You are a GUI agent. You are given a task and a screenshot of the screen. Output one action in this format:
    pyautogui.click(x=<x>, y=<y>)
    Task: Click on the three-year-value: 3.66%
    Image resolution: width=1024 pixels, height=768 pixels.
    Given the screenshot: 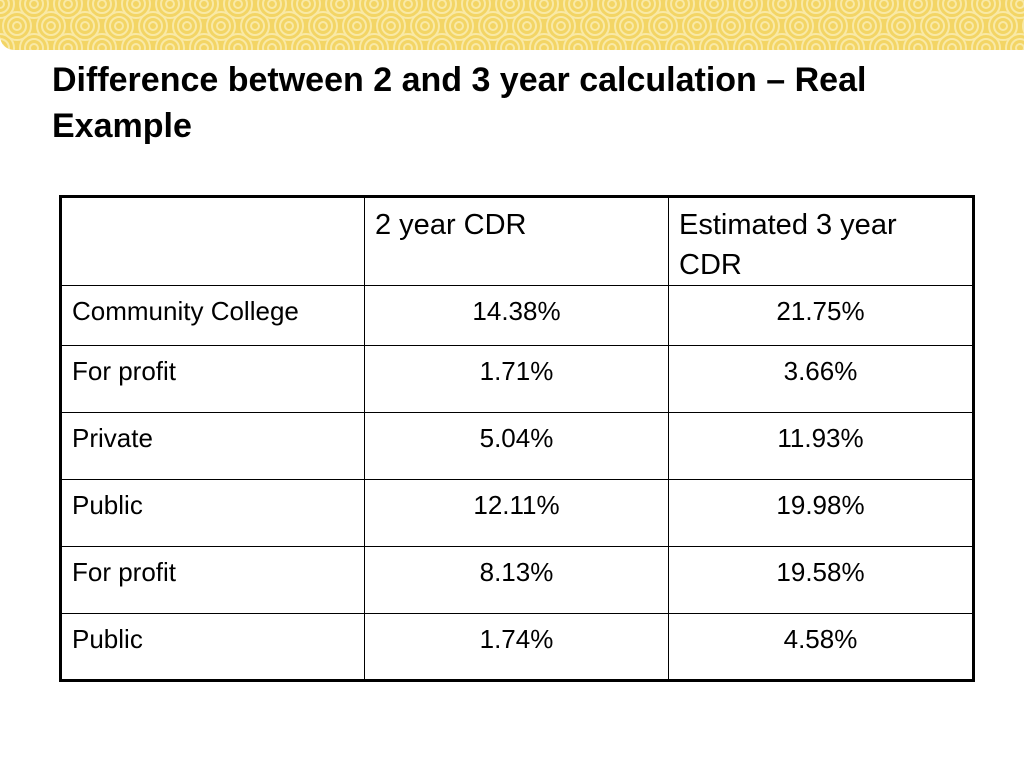 What is the action you would take?
    pyautogui.click(x=821, y=379)
    